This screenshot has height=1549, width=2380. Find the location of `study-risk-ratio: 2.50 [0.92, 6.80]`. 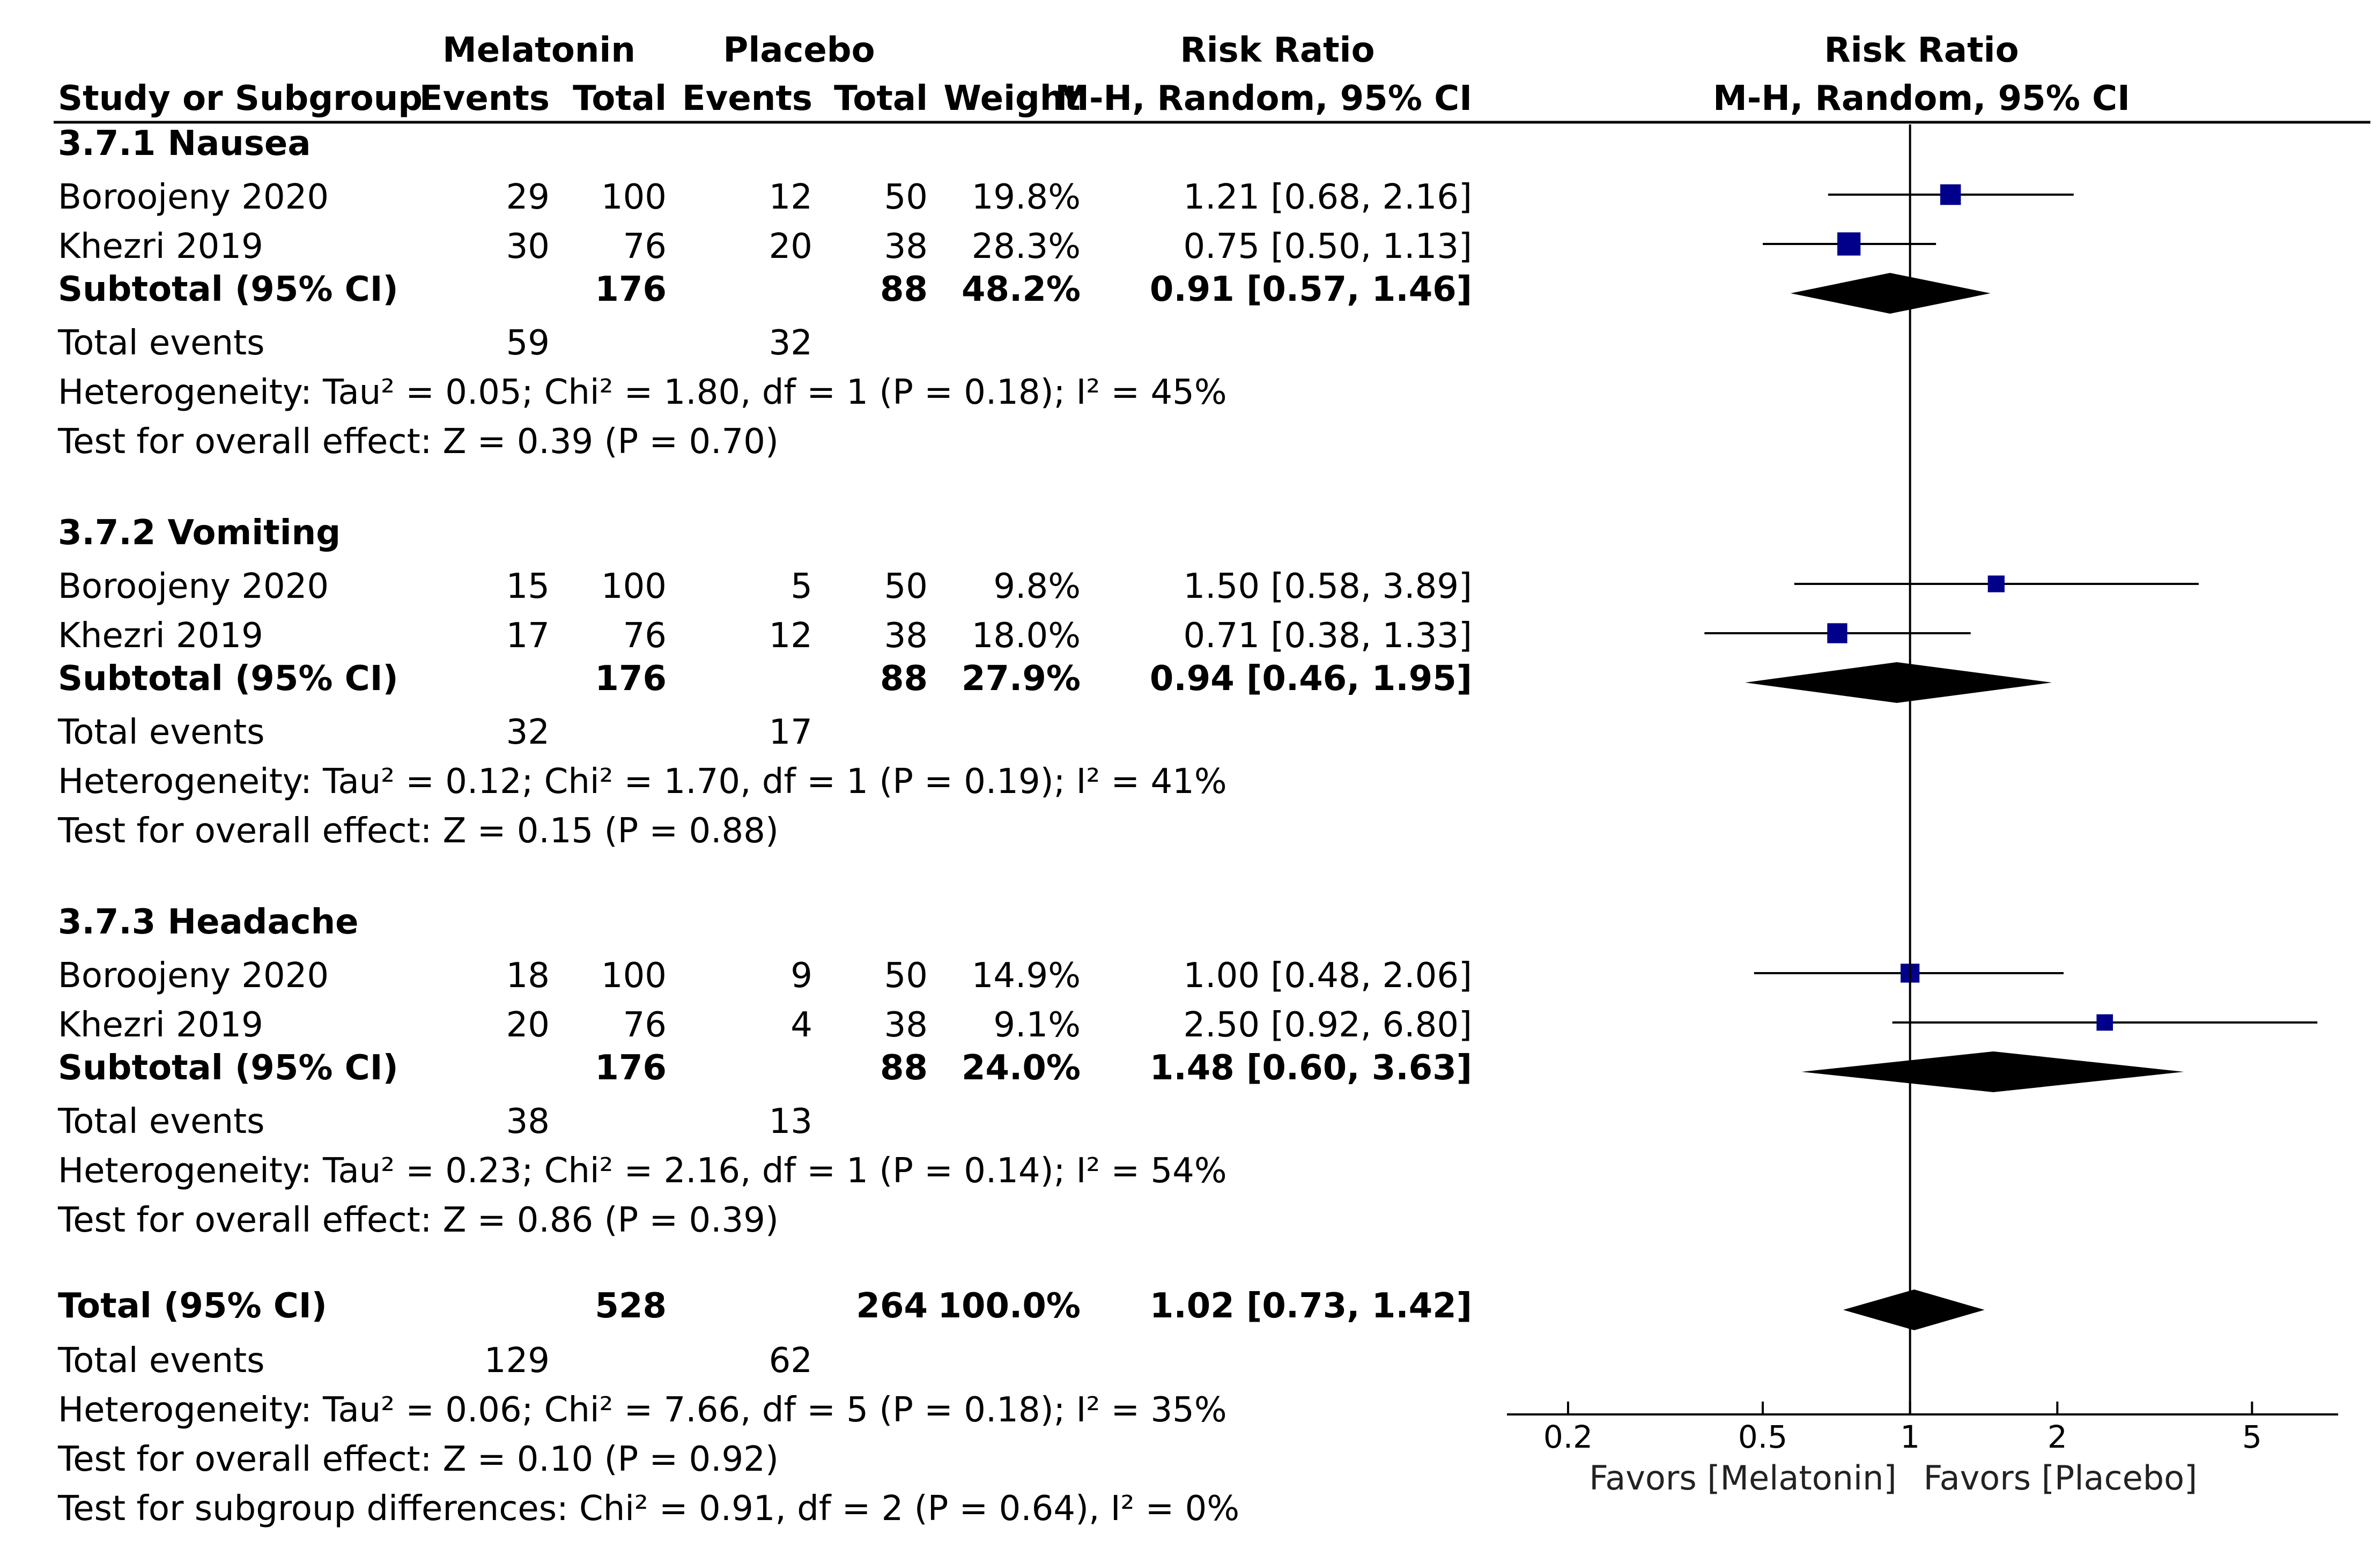

study-risk-ratio: 2.50 [0.92, 6.80] is located at coordinates (1328, 1025).